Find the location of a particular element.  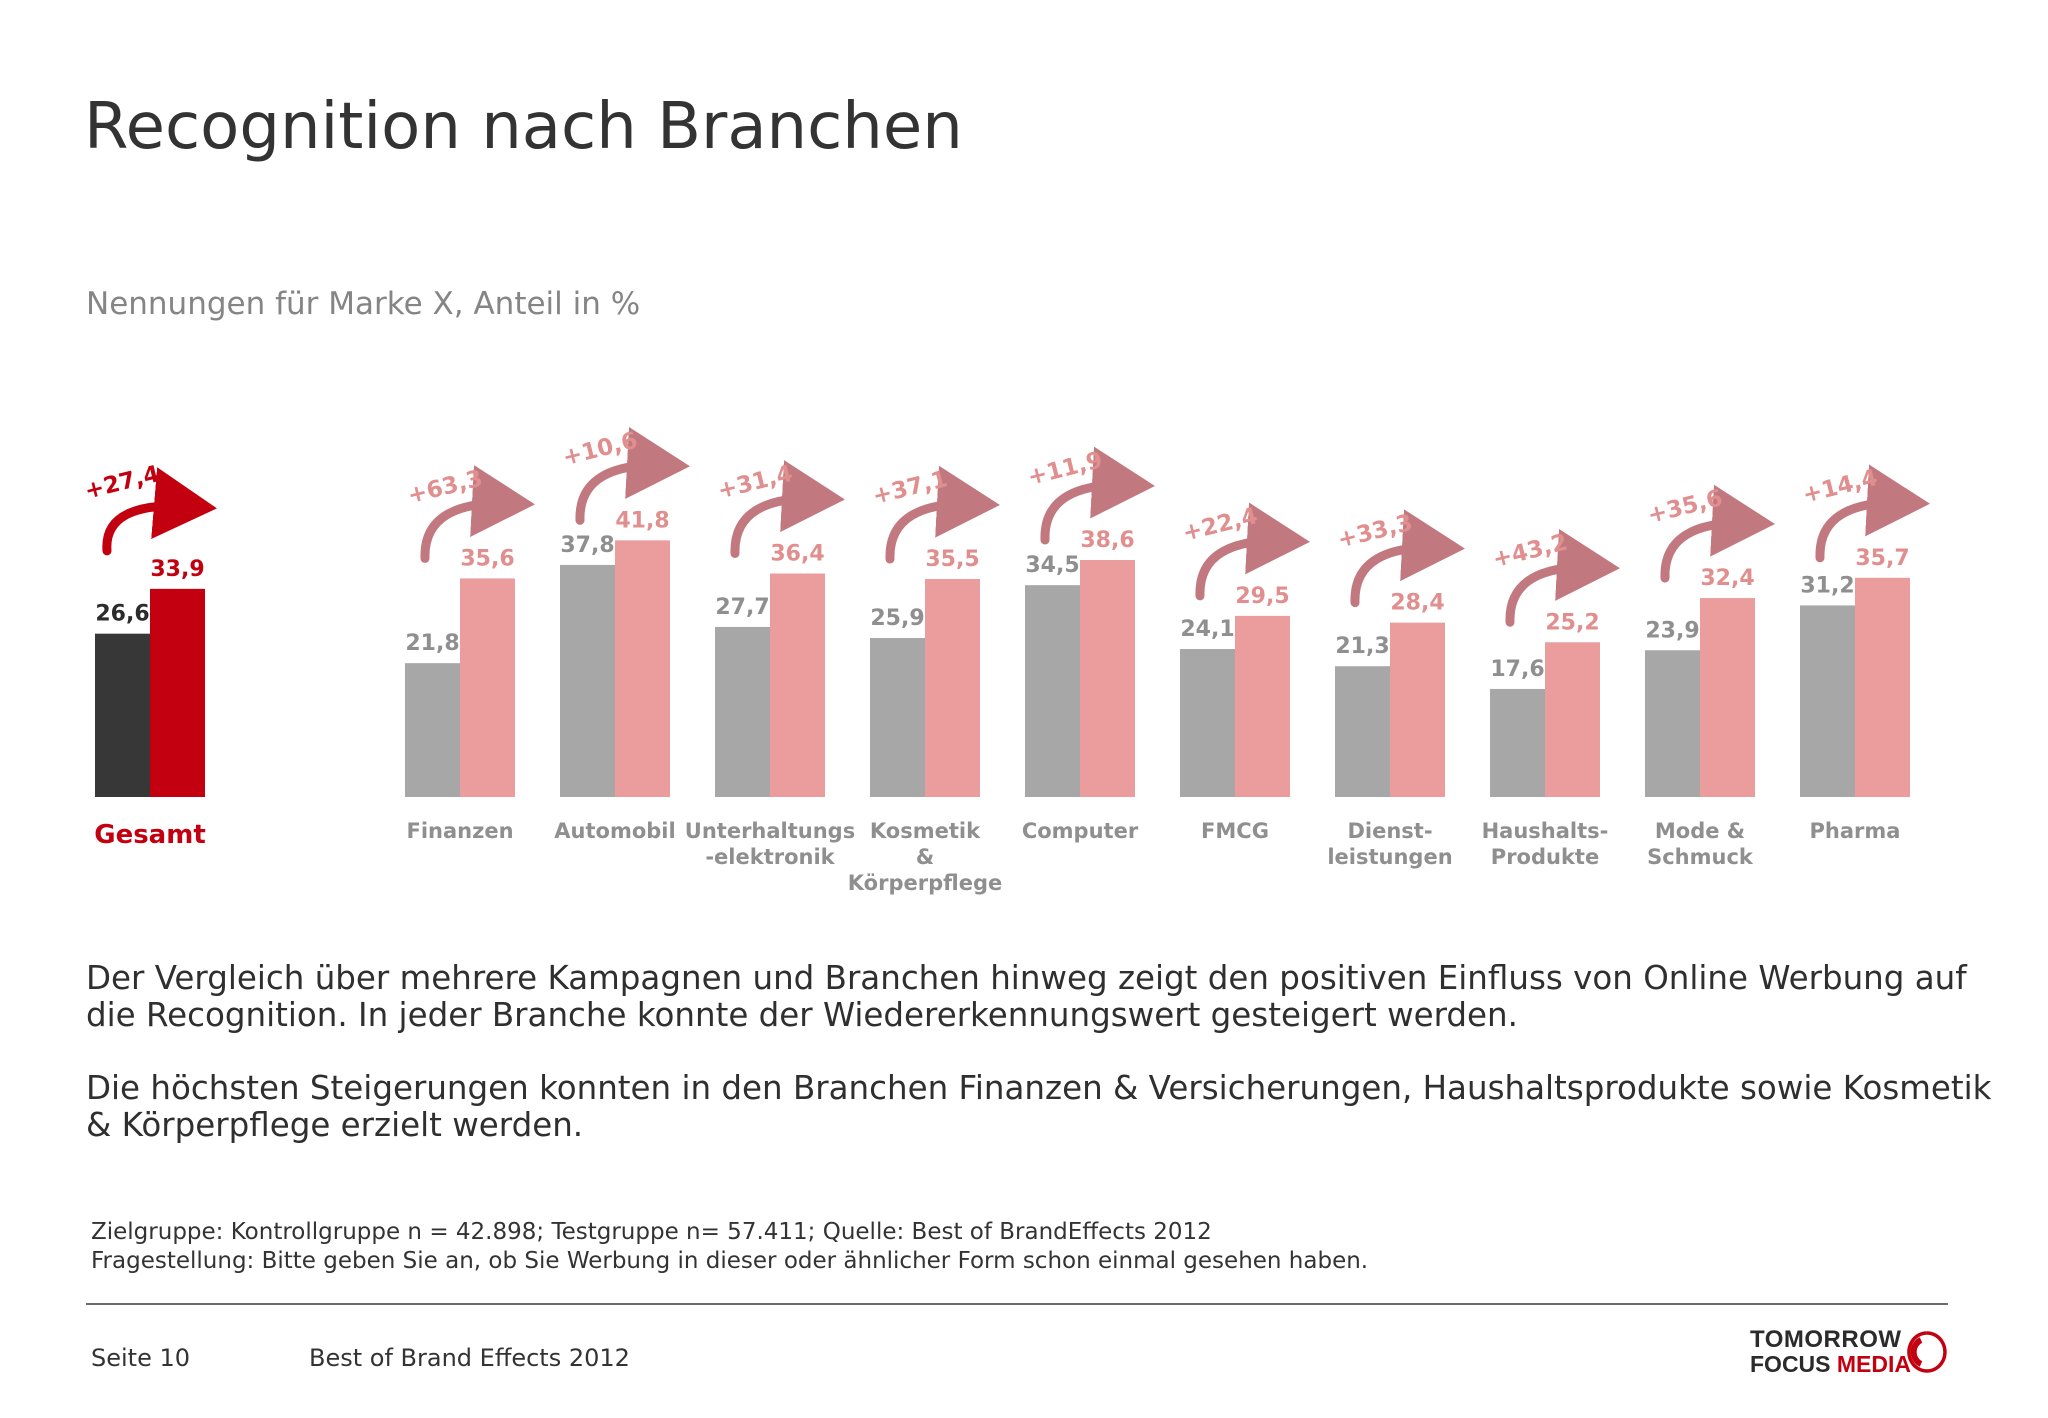

document-title: Best of Brand Effects 2012 is located at coordinates (469, 1358).